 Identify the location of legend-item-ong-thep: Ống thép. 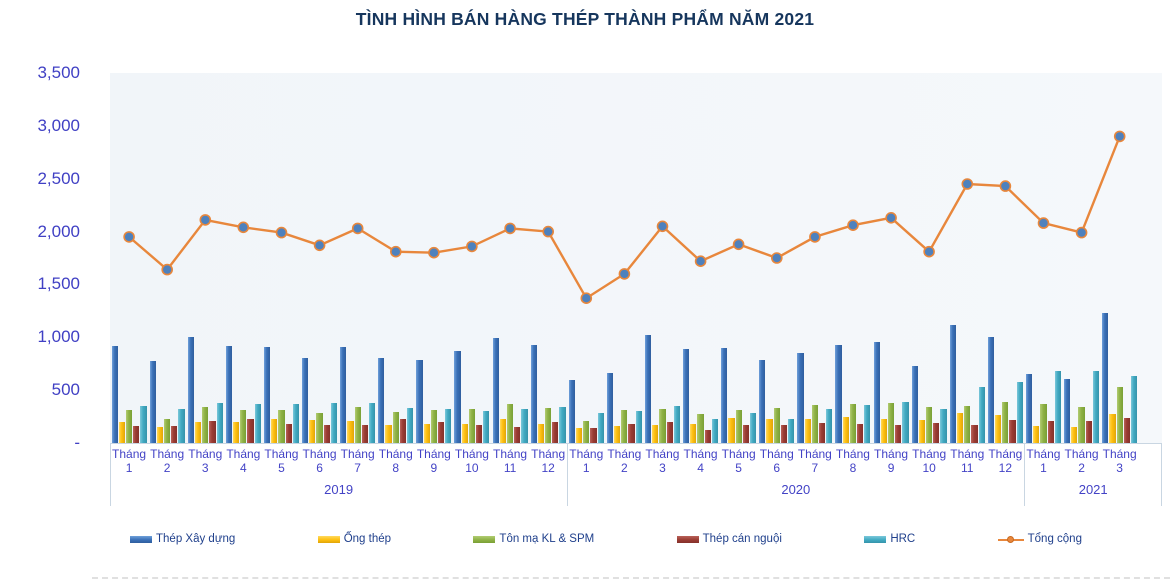
(354, 539).